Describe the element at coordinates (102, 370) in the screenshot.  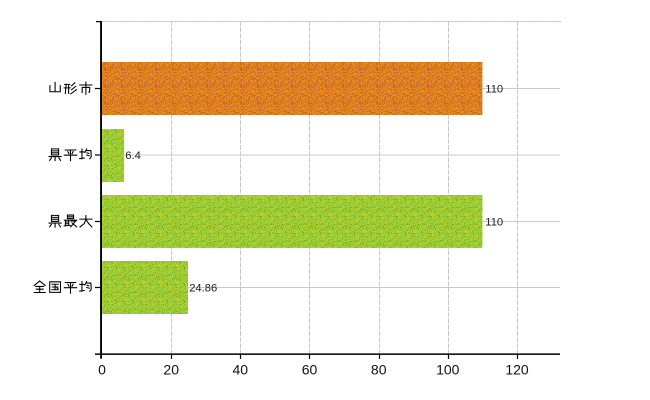
I see `svg-text: 0` at that location.